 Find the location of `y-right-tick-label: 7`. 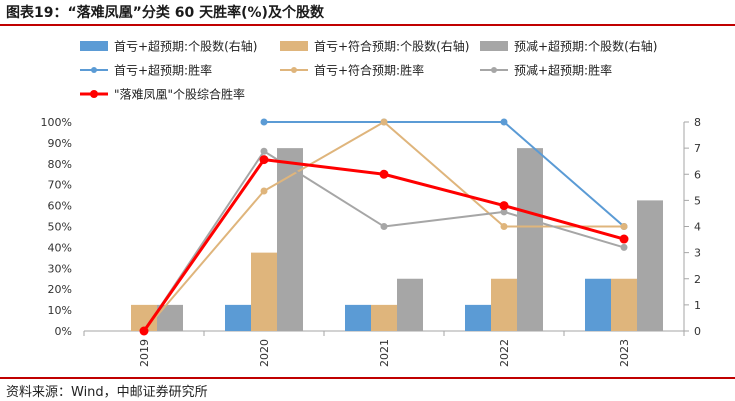

y-right-tick-label: 7 is located at coordinates (697, 148).